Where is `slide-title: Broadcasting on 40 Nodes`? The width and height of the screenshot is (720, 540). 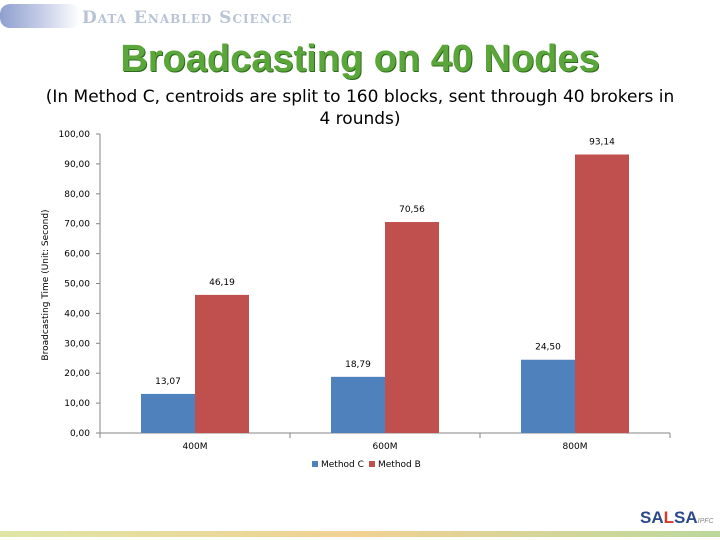 slide-title: Broadcasting on 40 Nodes is located at coordinates (360, 59).